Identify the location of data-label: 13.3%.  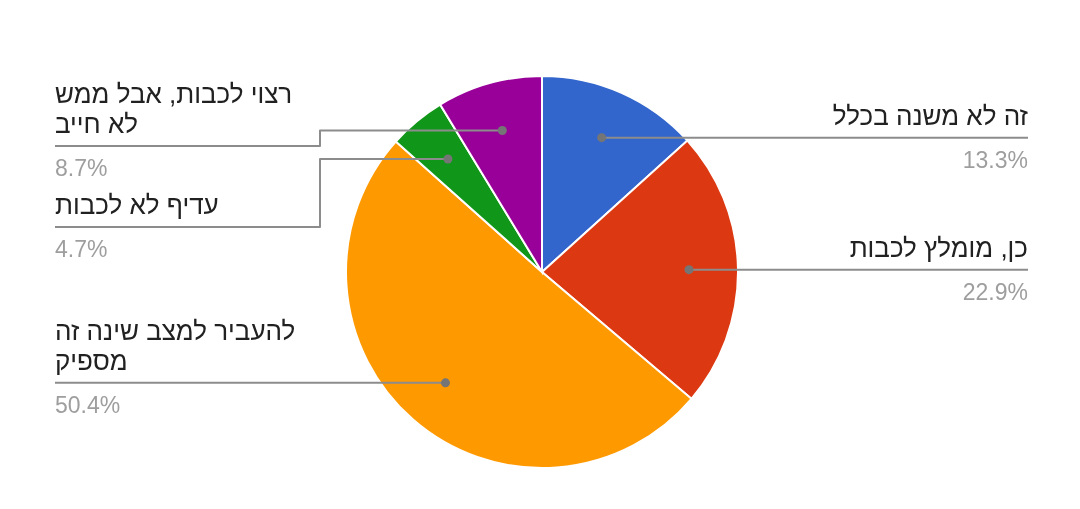
(995, 159).